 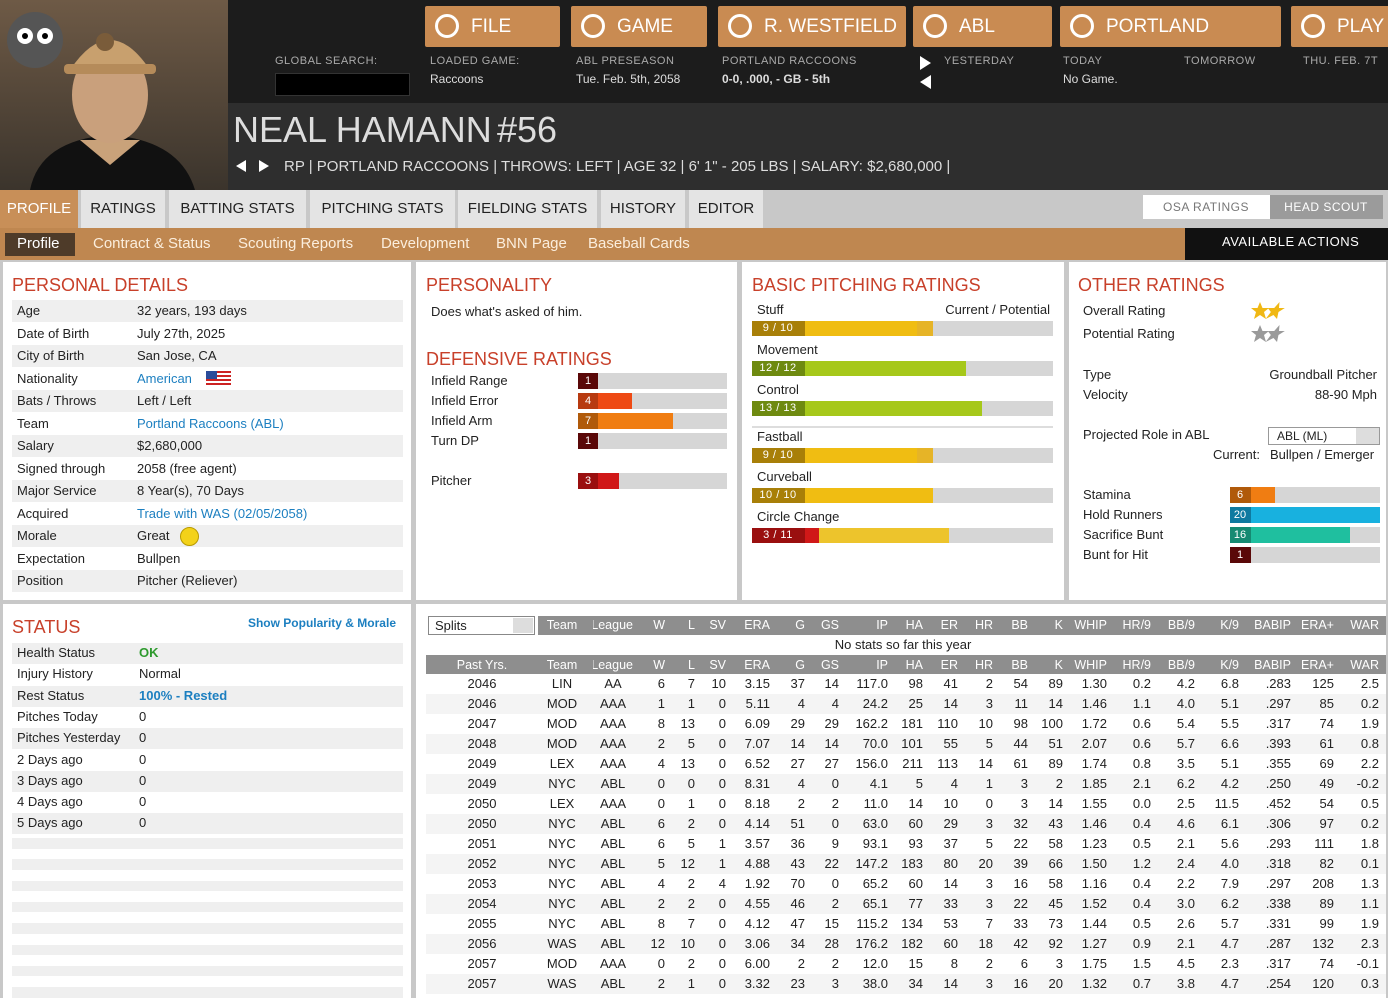 I want to click on star-rating, so click(x=1268, y=310).